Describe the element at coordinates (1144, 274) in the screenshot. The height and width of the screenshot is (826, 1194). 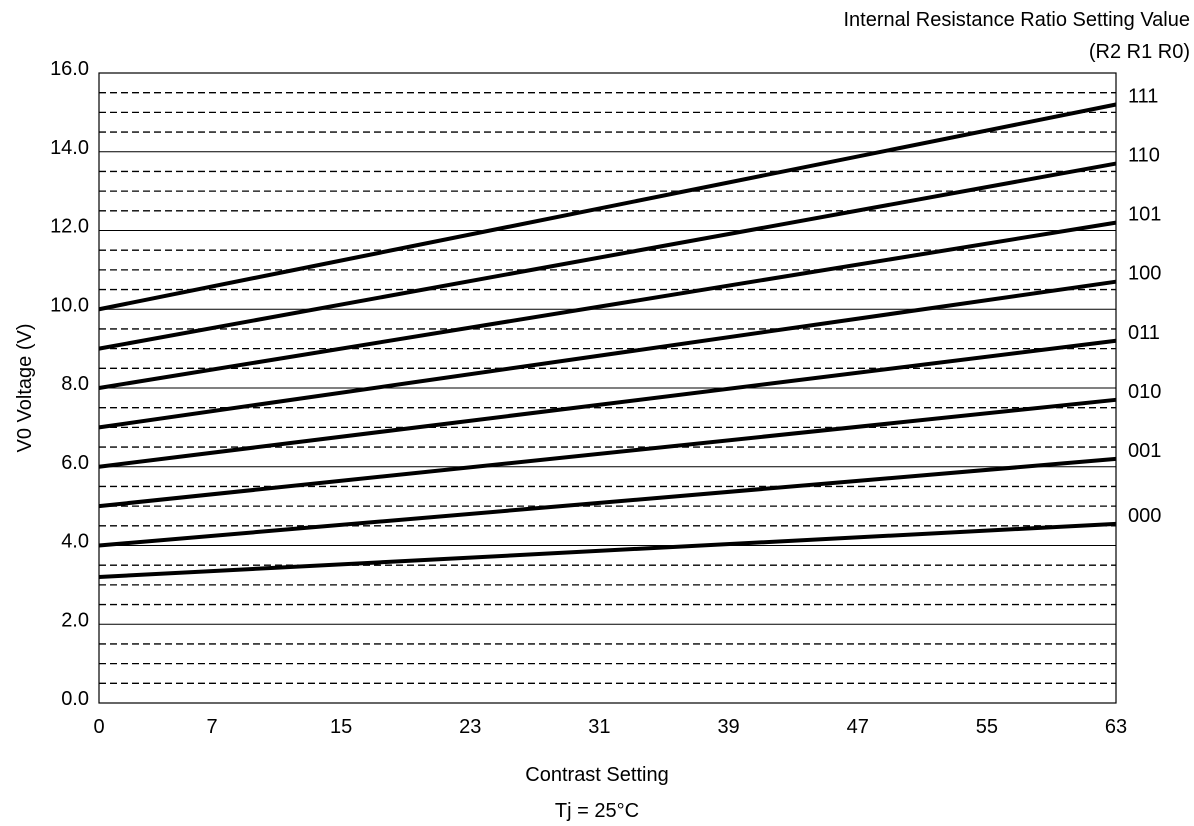
I see `legend-label-100: 100` at that location.